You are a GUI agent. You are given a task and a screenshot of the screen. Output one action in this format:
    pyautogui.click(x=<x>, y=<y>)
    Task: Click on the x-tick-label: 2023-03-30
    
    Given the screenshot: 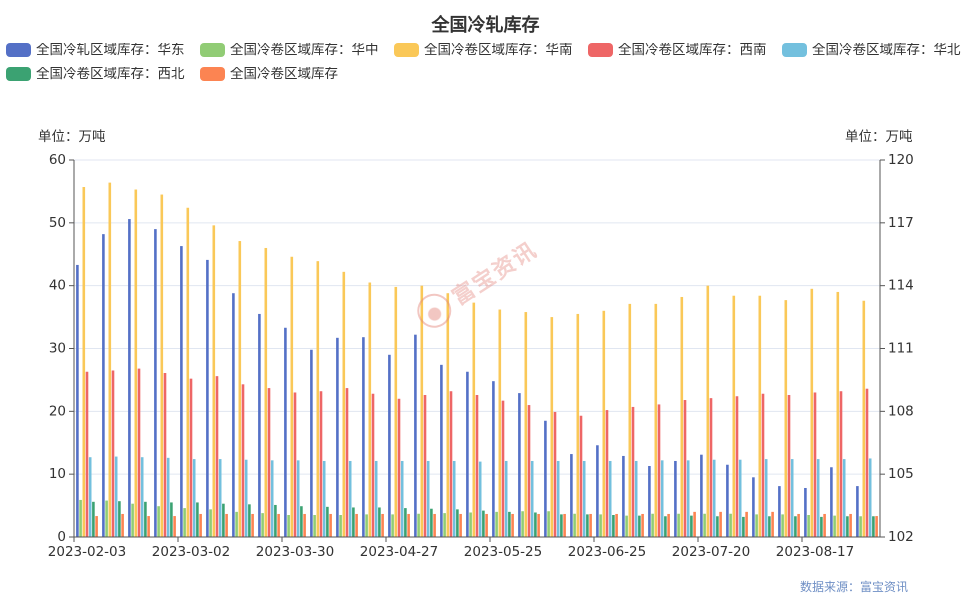 What is the action you would take?
    pyautogui.click(x=295, y=552)
    